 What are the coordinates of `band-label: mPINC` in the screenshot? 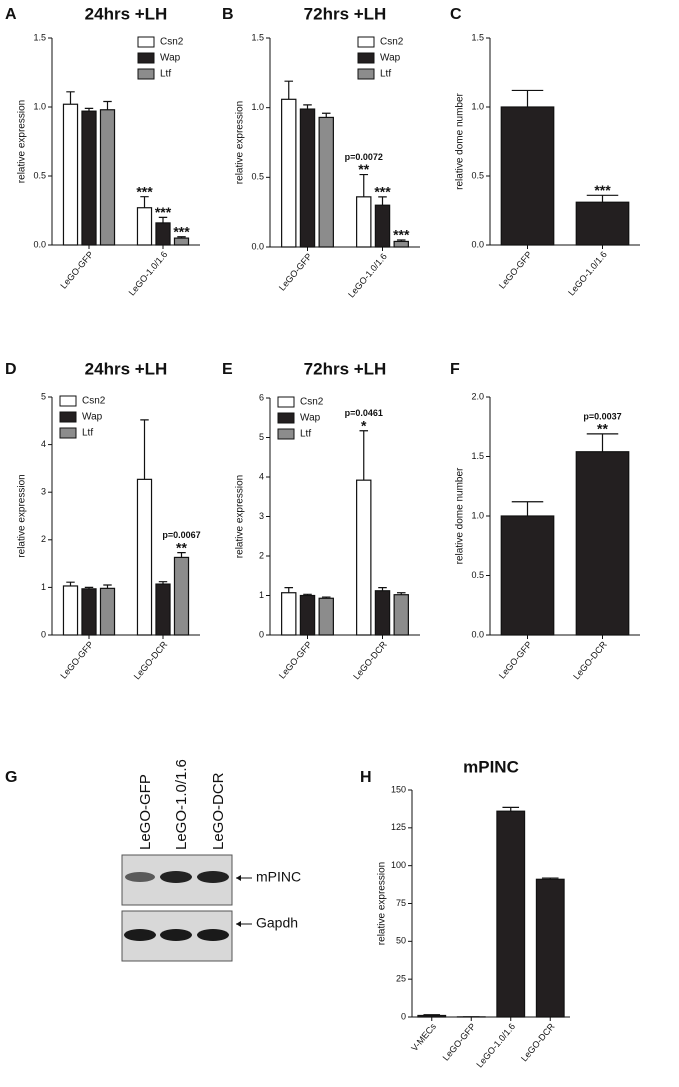 It's located at (278, 877).